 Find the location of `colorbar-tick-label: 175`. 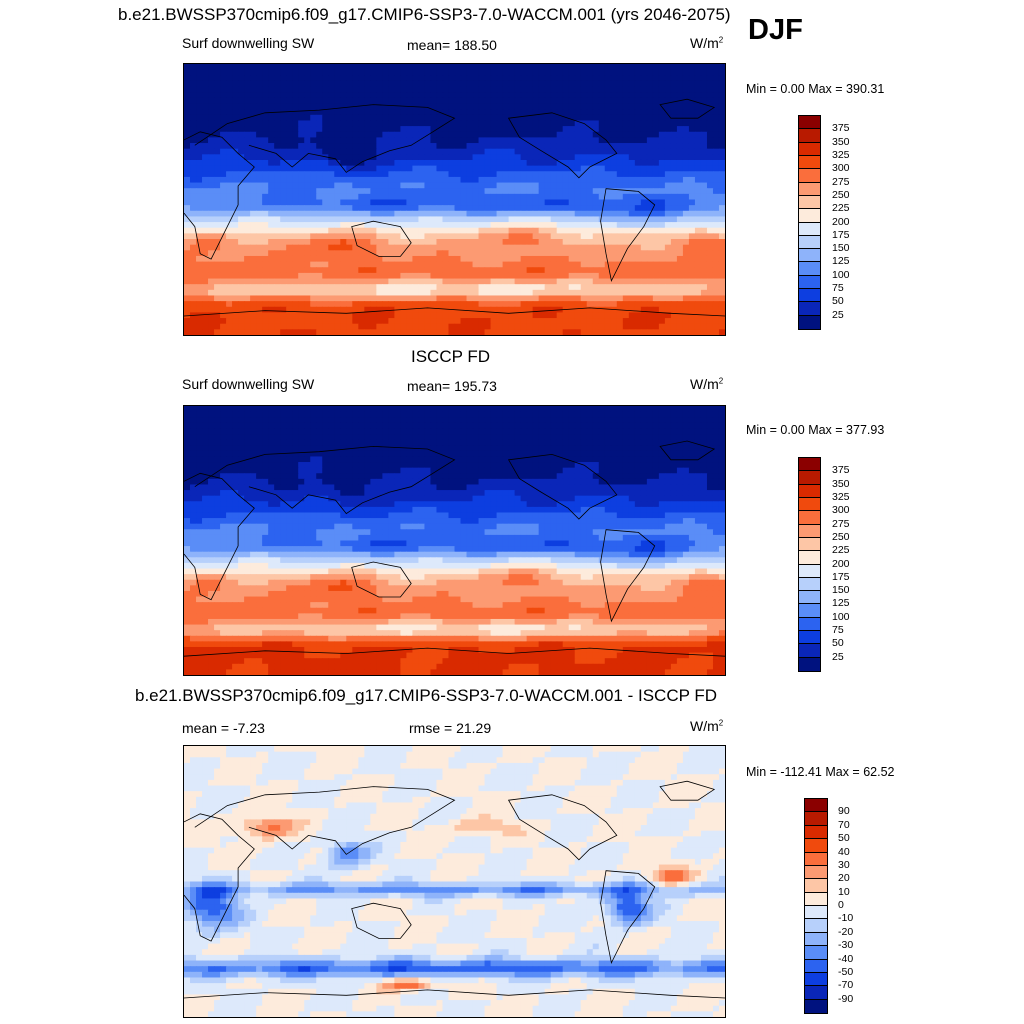

colorbar-tick-label: 175 is located at coordinates (841, 234).